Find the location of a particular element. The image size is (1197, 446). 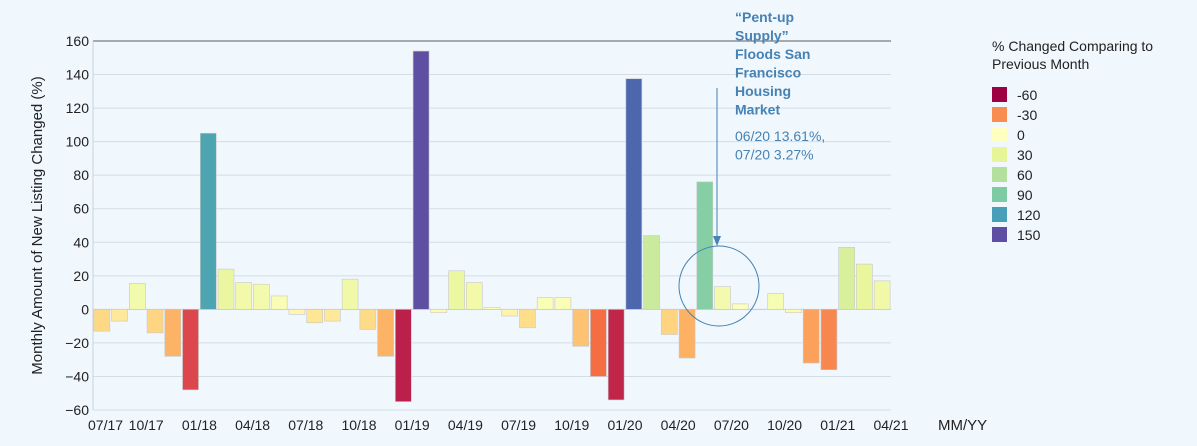

x-tick-label: 10/19 is located at coordinates (571, 425).